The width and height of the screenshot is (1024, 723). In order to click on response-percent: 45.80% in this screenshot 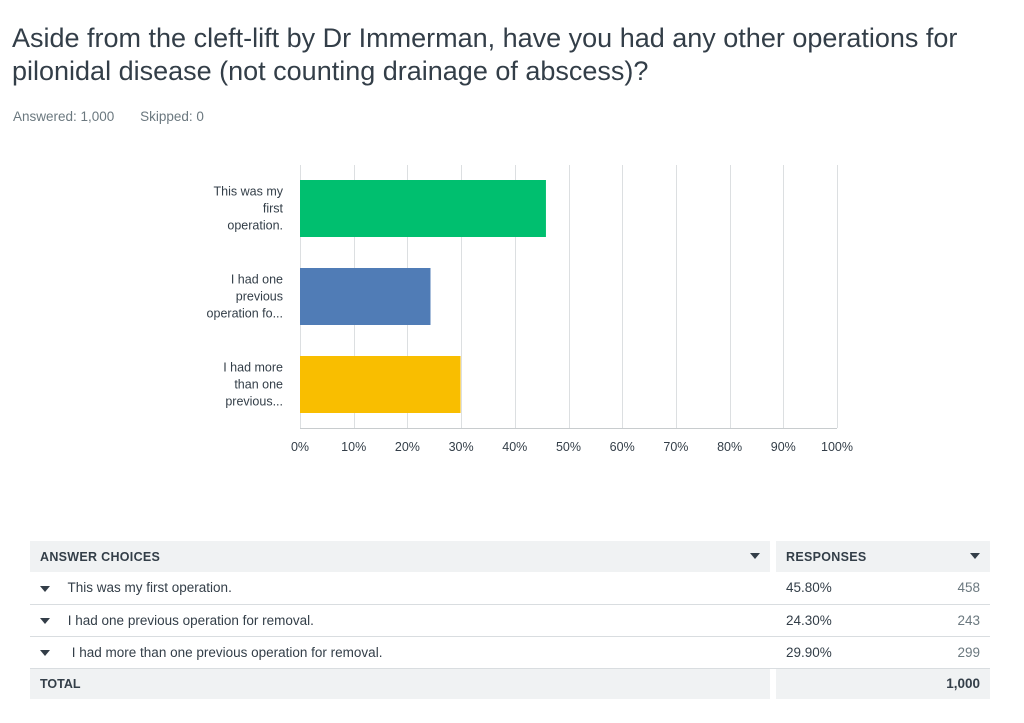, I will do `click(809, 588)`.